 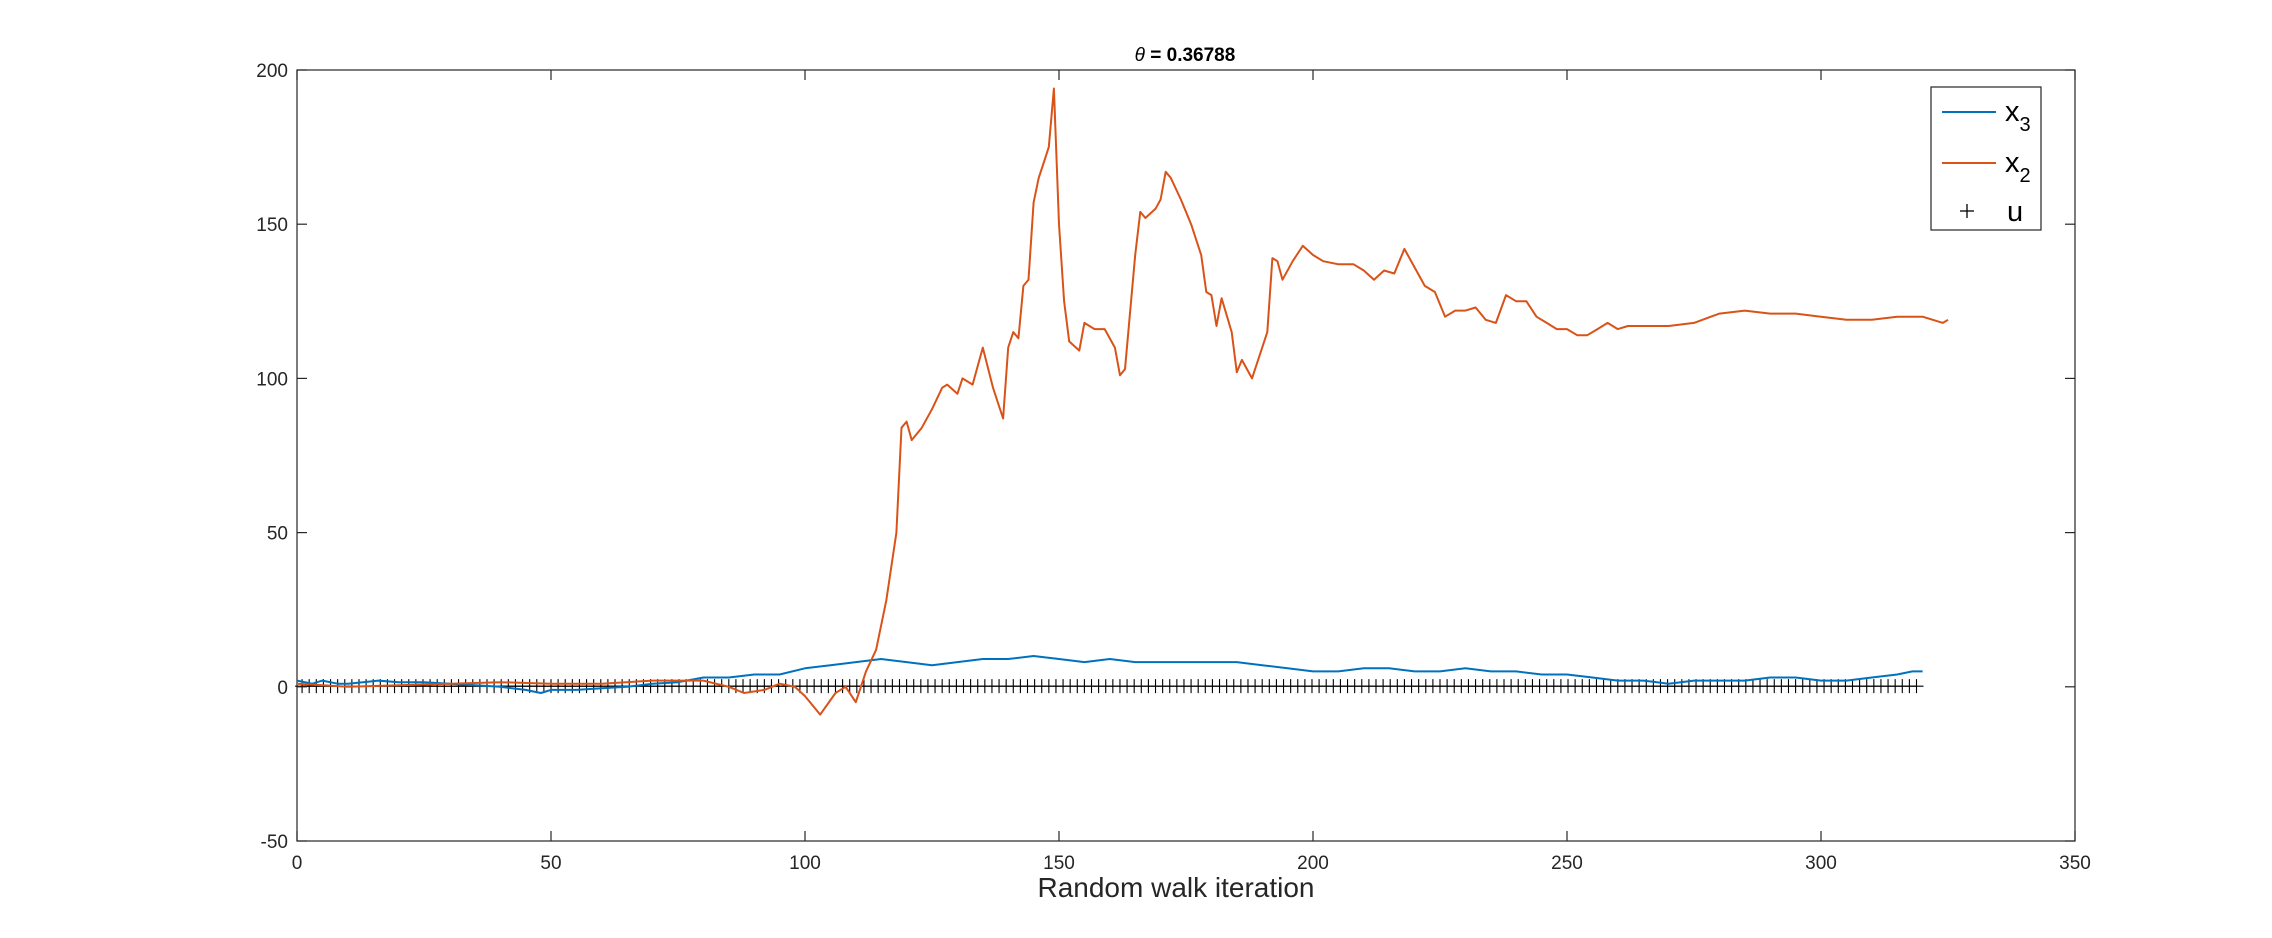 I want to click on legend-box, so click(x=1986, y=158).